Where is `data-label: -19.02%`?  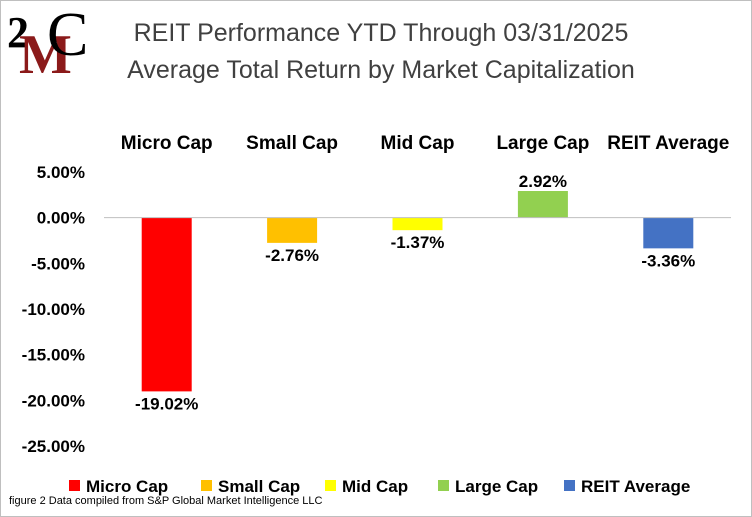 data-label: -19.02% is located at coordinates (166, 403).